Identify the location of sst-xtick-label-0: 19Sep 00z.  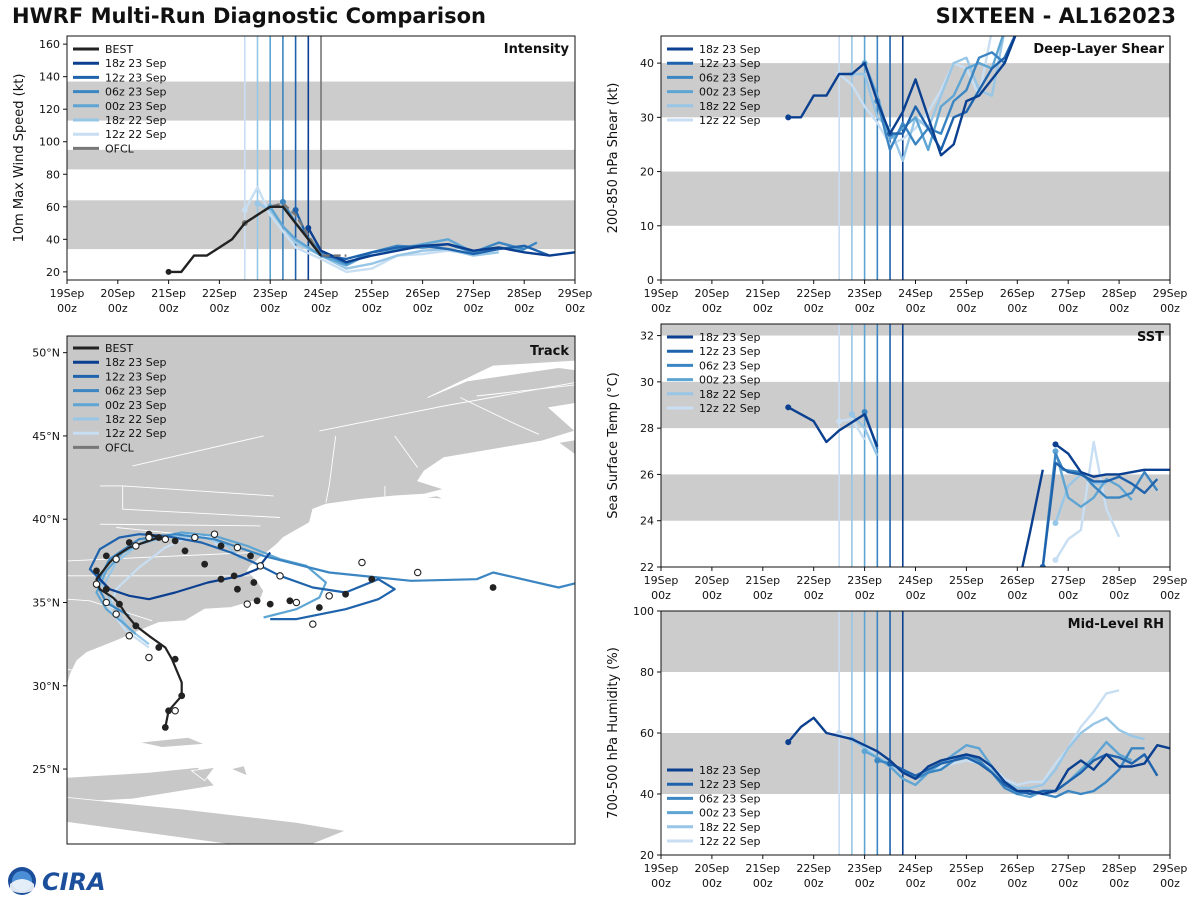
(661, 588).